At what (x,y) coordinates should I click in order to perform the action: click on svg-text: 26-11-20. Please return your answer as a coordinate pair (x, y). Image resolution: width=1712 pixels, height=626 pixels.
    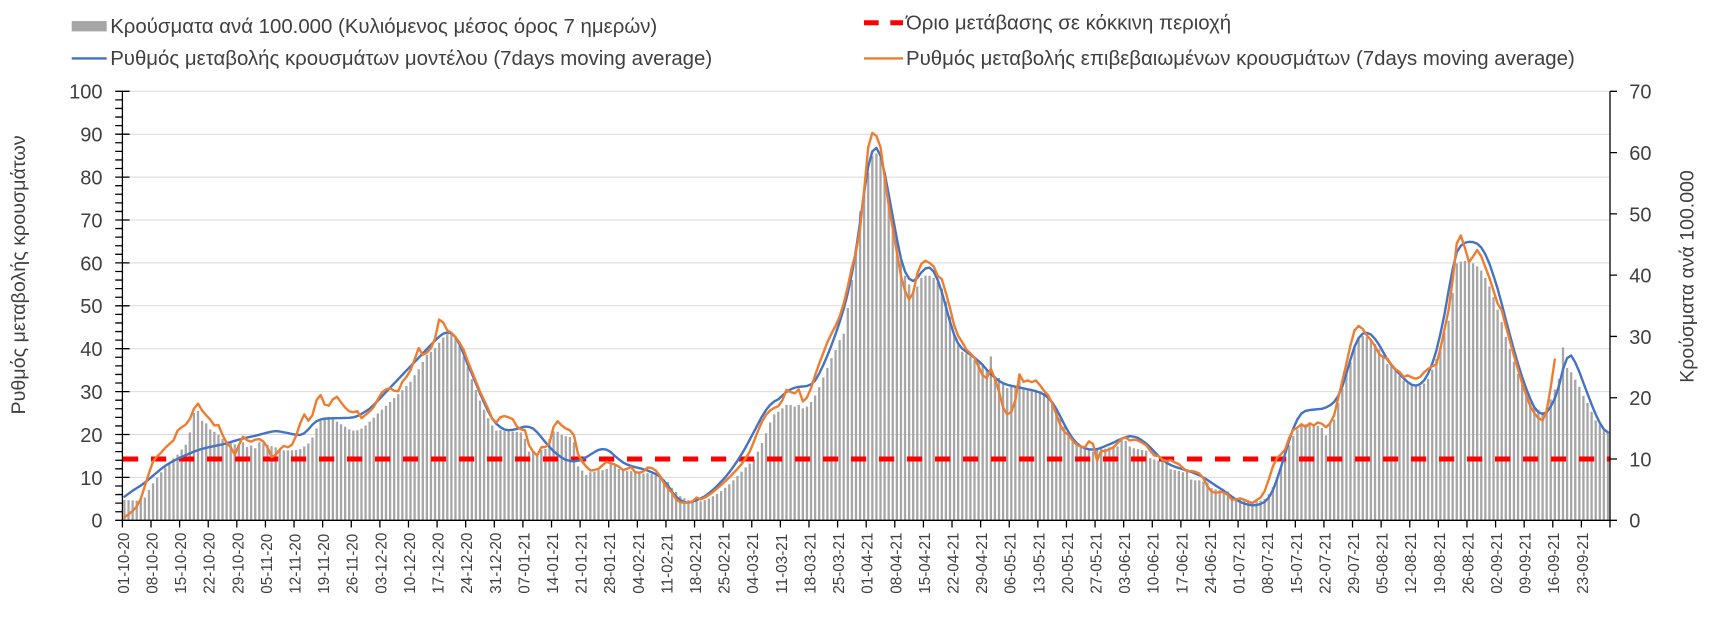
    Looking at the image, I should click on (353, 564).